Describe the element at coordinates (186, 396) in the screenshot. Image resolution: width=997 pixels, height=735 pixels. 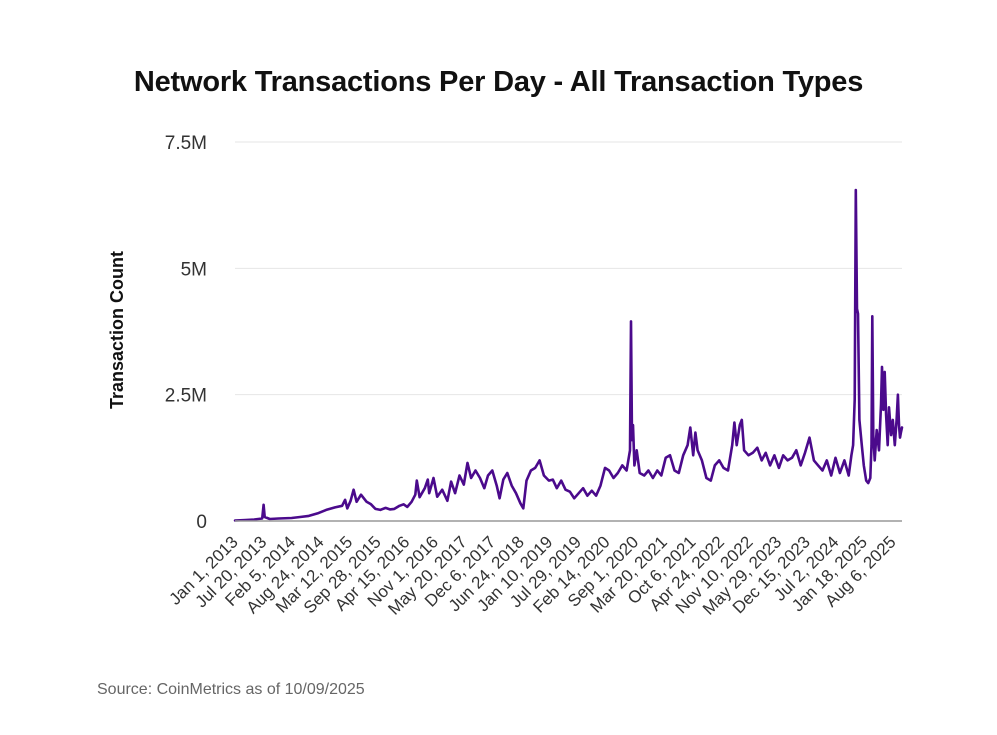
I see `y-tick-label: 2.5M` at that location.